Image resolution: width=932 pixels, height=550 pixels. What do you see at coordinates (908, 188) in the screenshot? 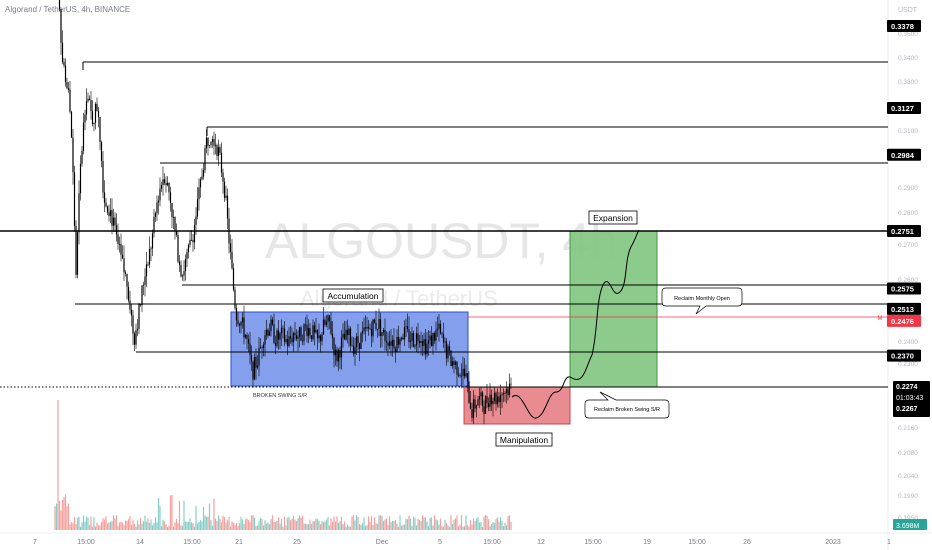
I see `y-tick-label: 0.2900` at bounding box center [908, 188].